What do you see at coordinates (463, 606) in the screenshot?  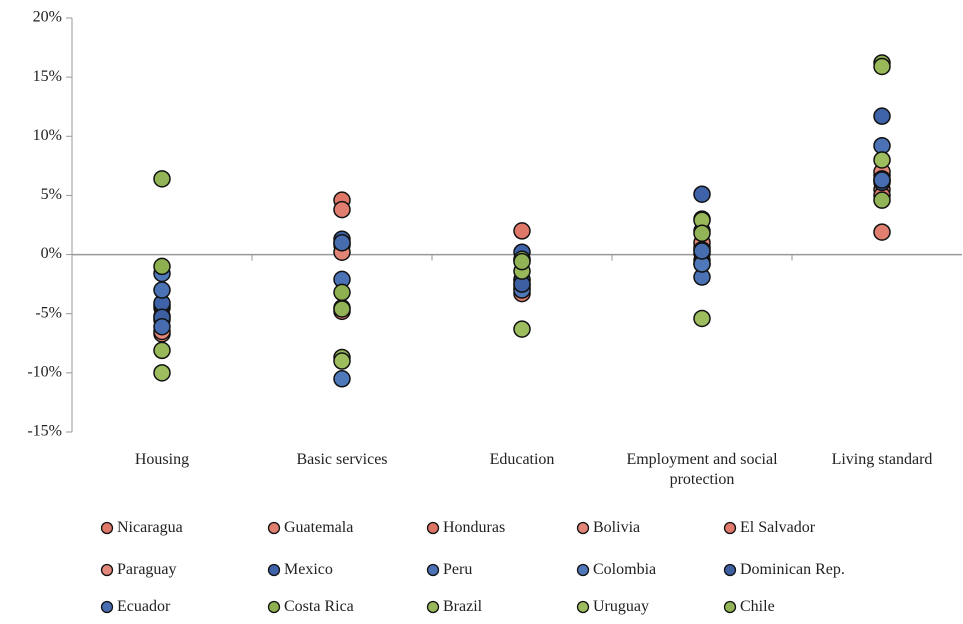 I see `legend-label: Brazil` at bounding box center [463, 606].